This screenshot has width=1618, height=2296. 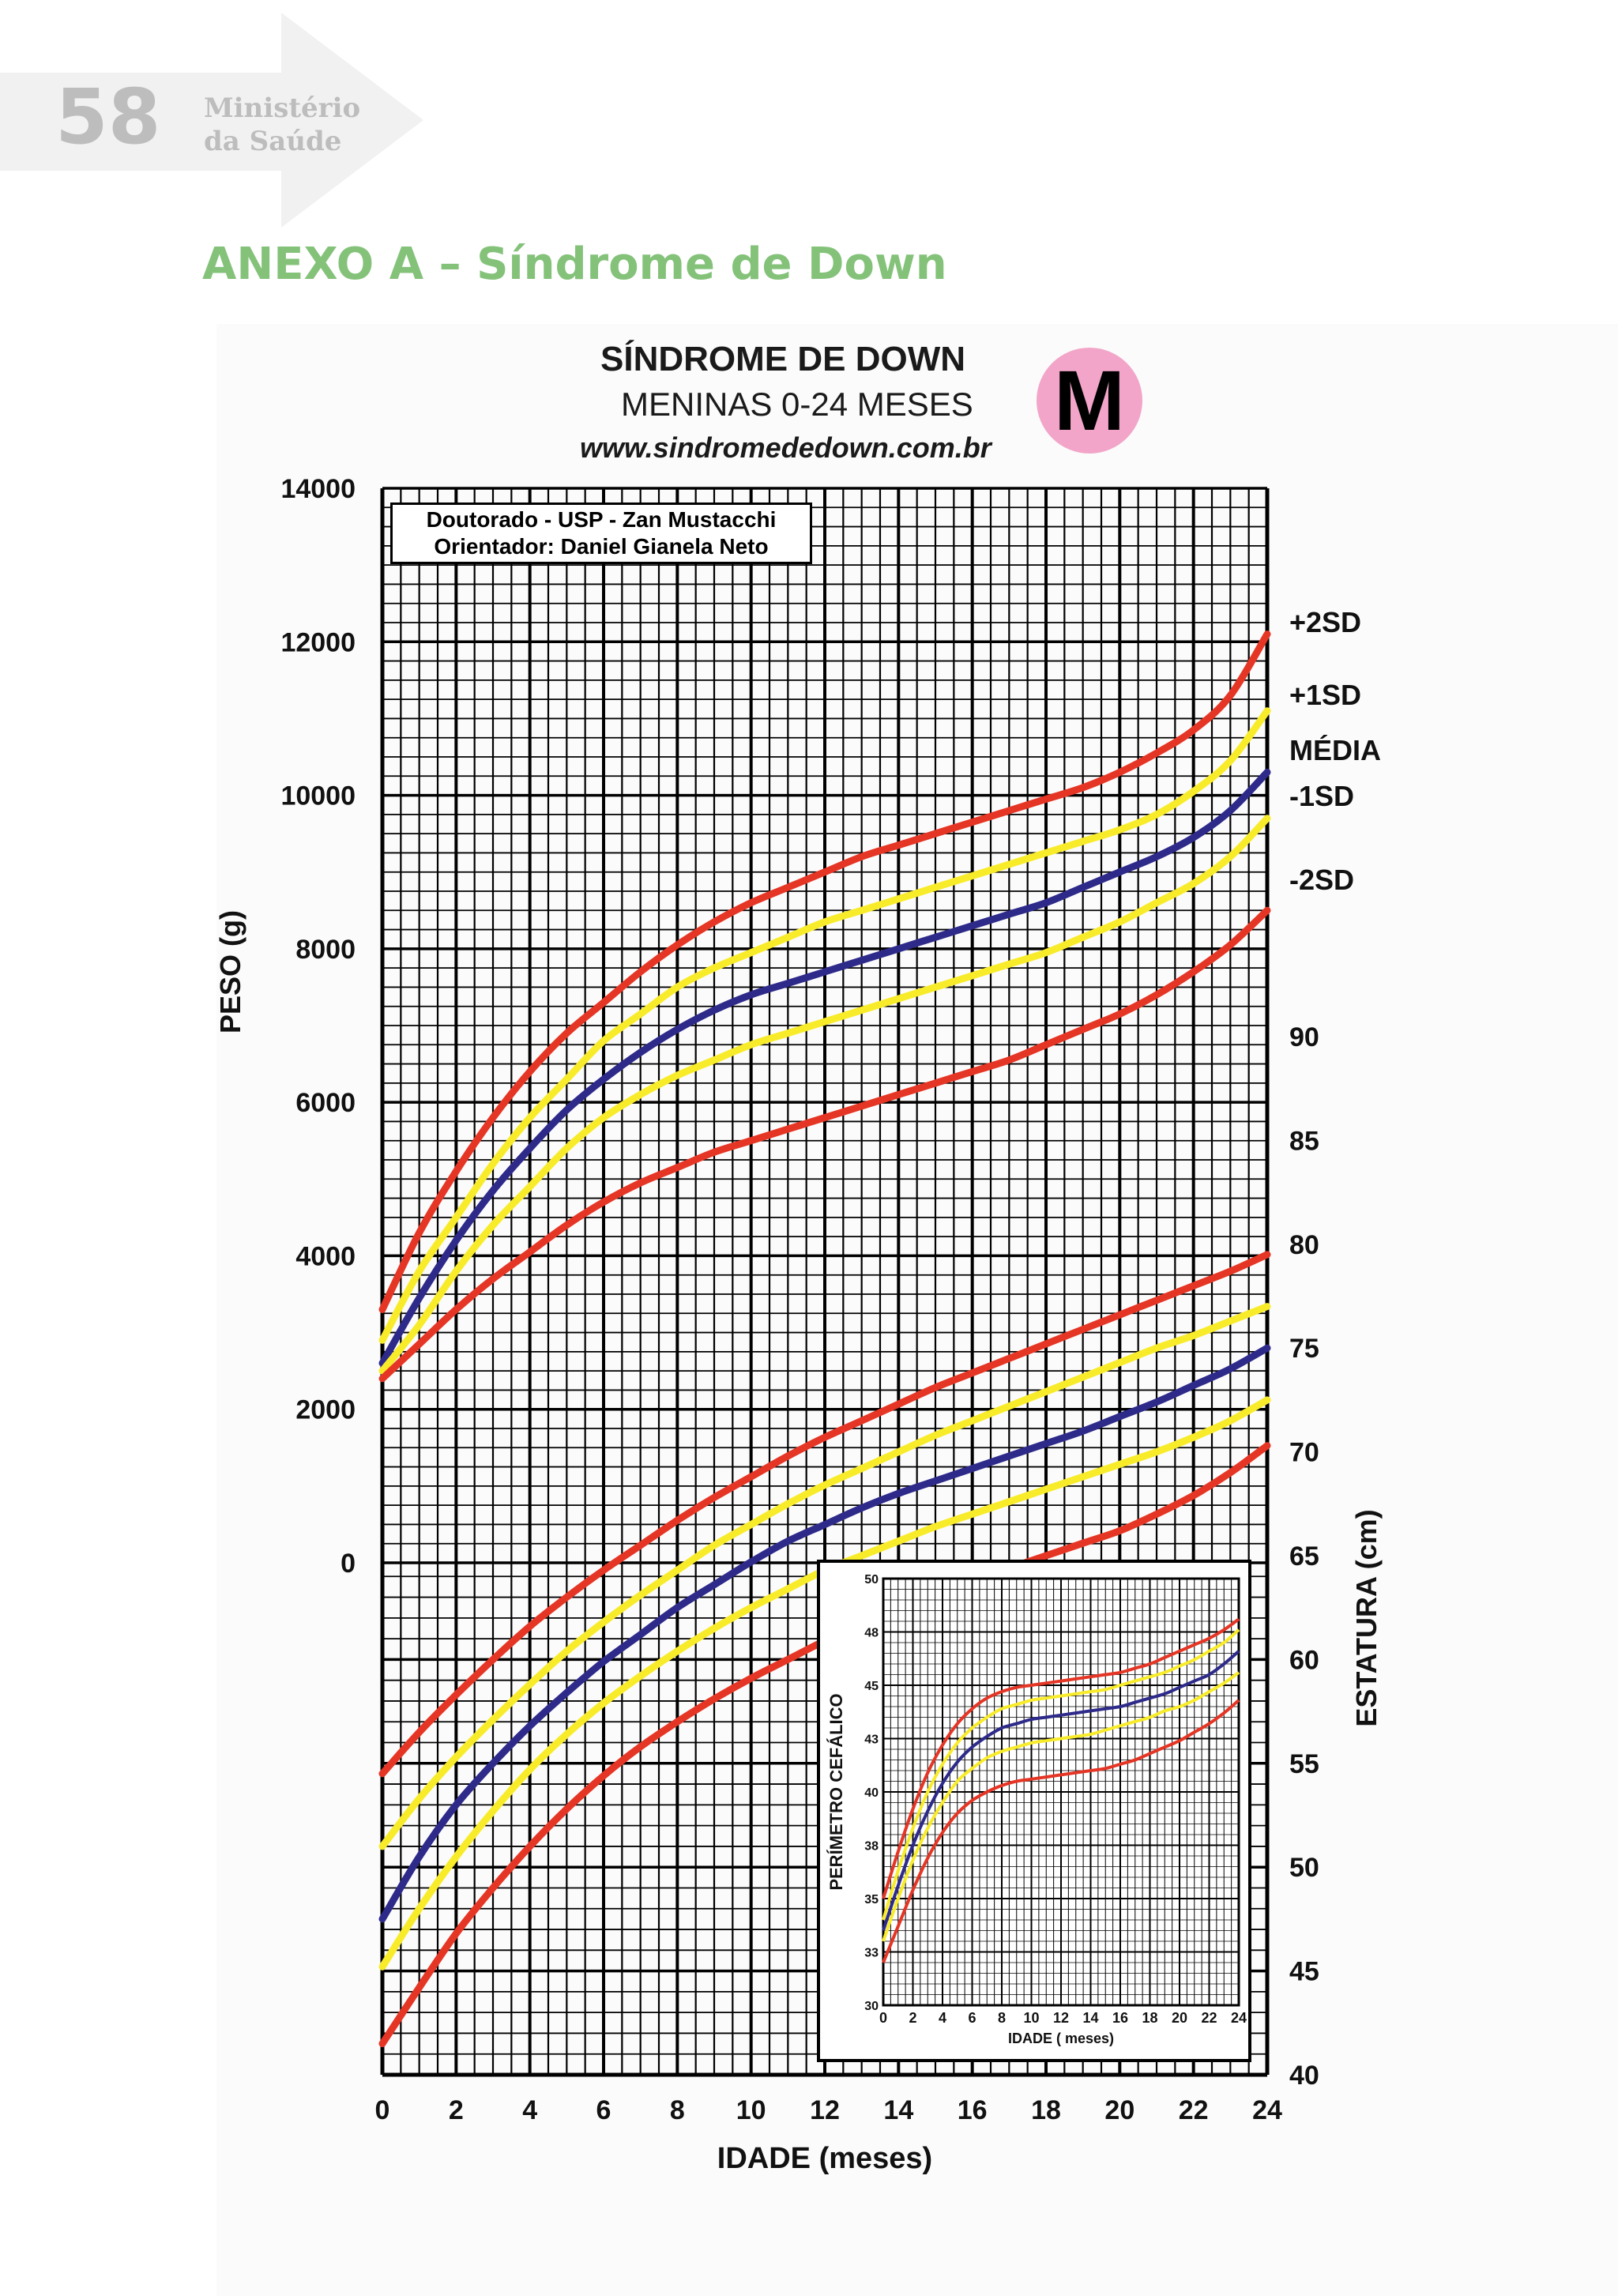 I want to click on x-tick-label: 22, so click(x=1194, y=2110).